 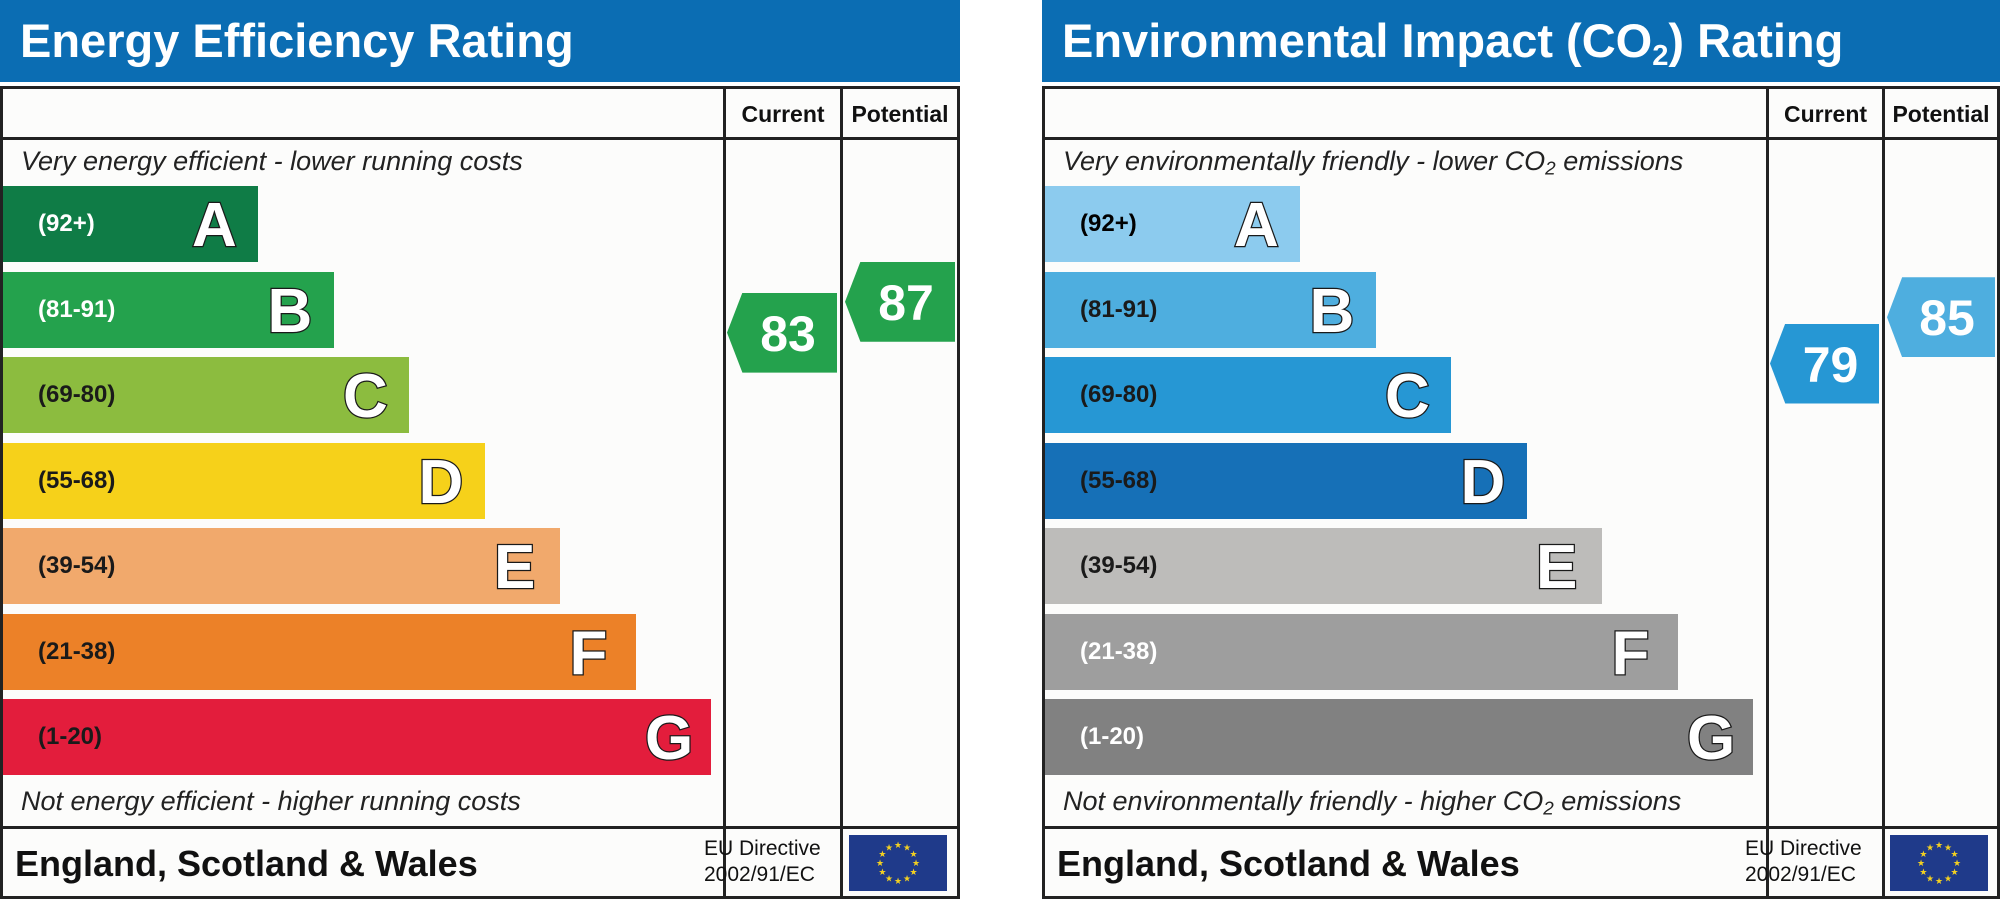 What do you see at coordinates (1357, 40) in the screenshot?
I see `panel-title-text: Environmental Impact (CO` at bounding box center [1357, 40].